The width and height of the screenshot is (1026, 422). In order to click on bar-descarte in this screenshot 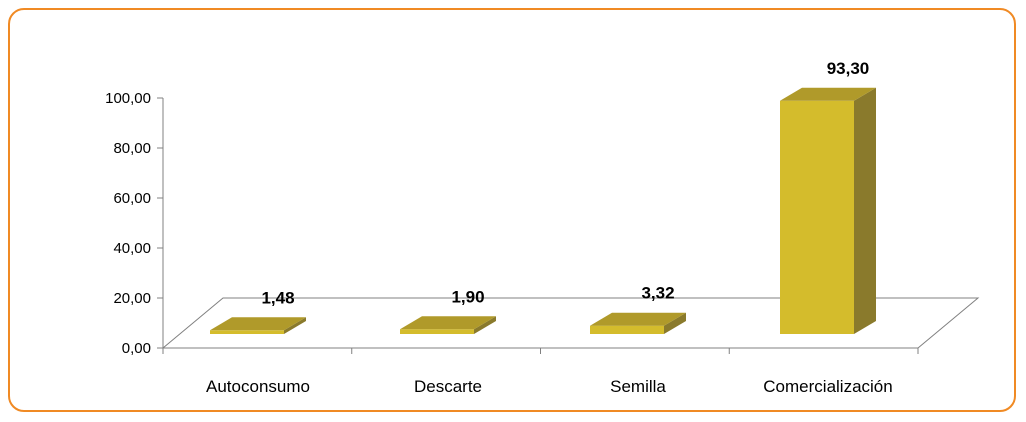, I will do `click(448, 325)`.